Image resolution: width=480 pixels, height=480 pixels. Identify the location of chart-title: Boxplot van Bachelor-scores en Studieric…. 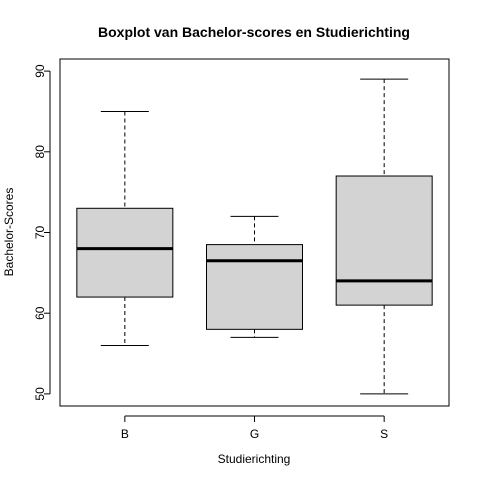
(254, 32).